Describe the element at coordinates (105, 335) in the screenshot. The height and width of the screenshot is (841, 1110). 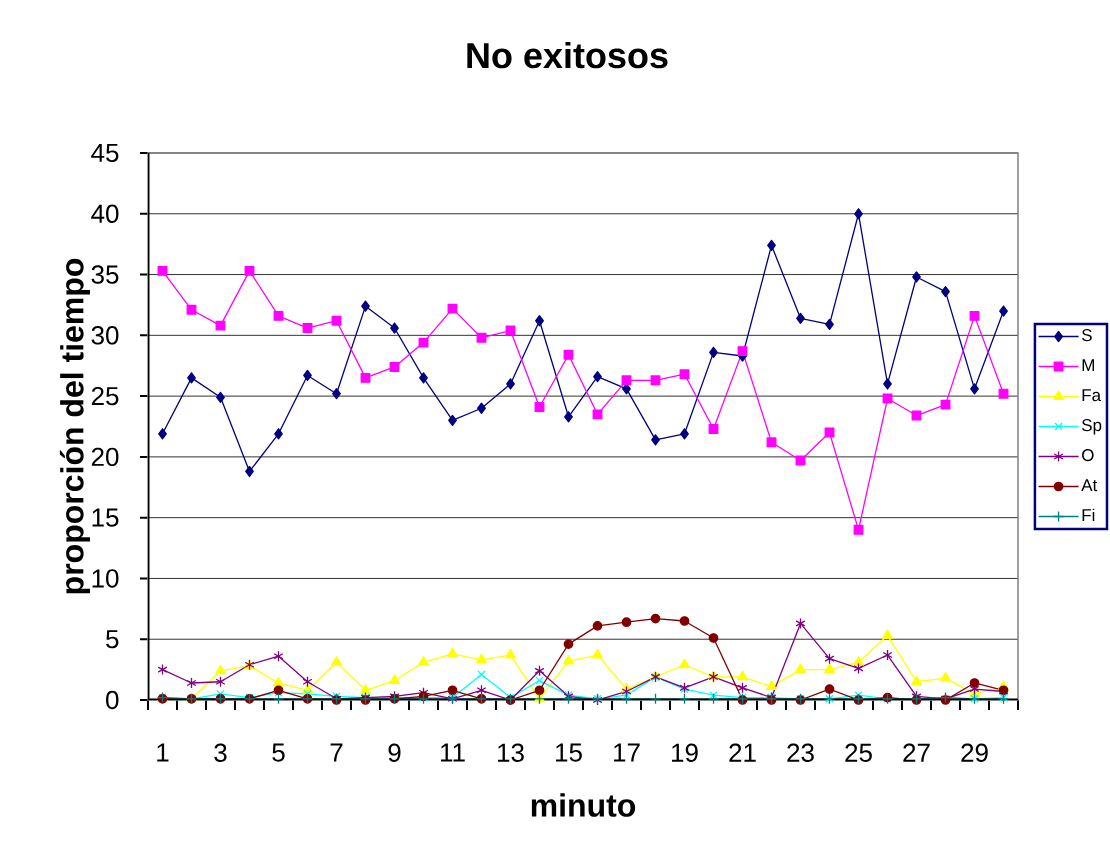
I see `y-tick-label: 30` at that location.